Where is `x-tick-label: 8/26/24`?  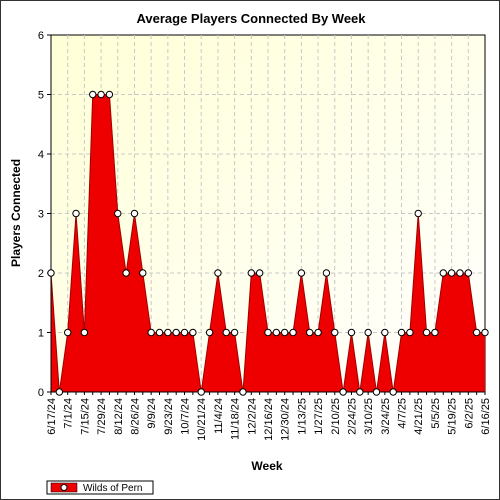
x-tick-label: 8/26/24 is located at coordinates (135, 416).